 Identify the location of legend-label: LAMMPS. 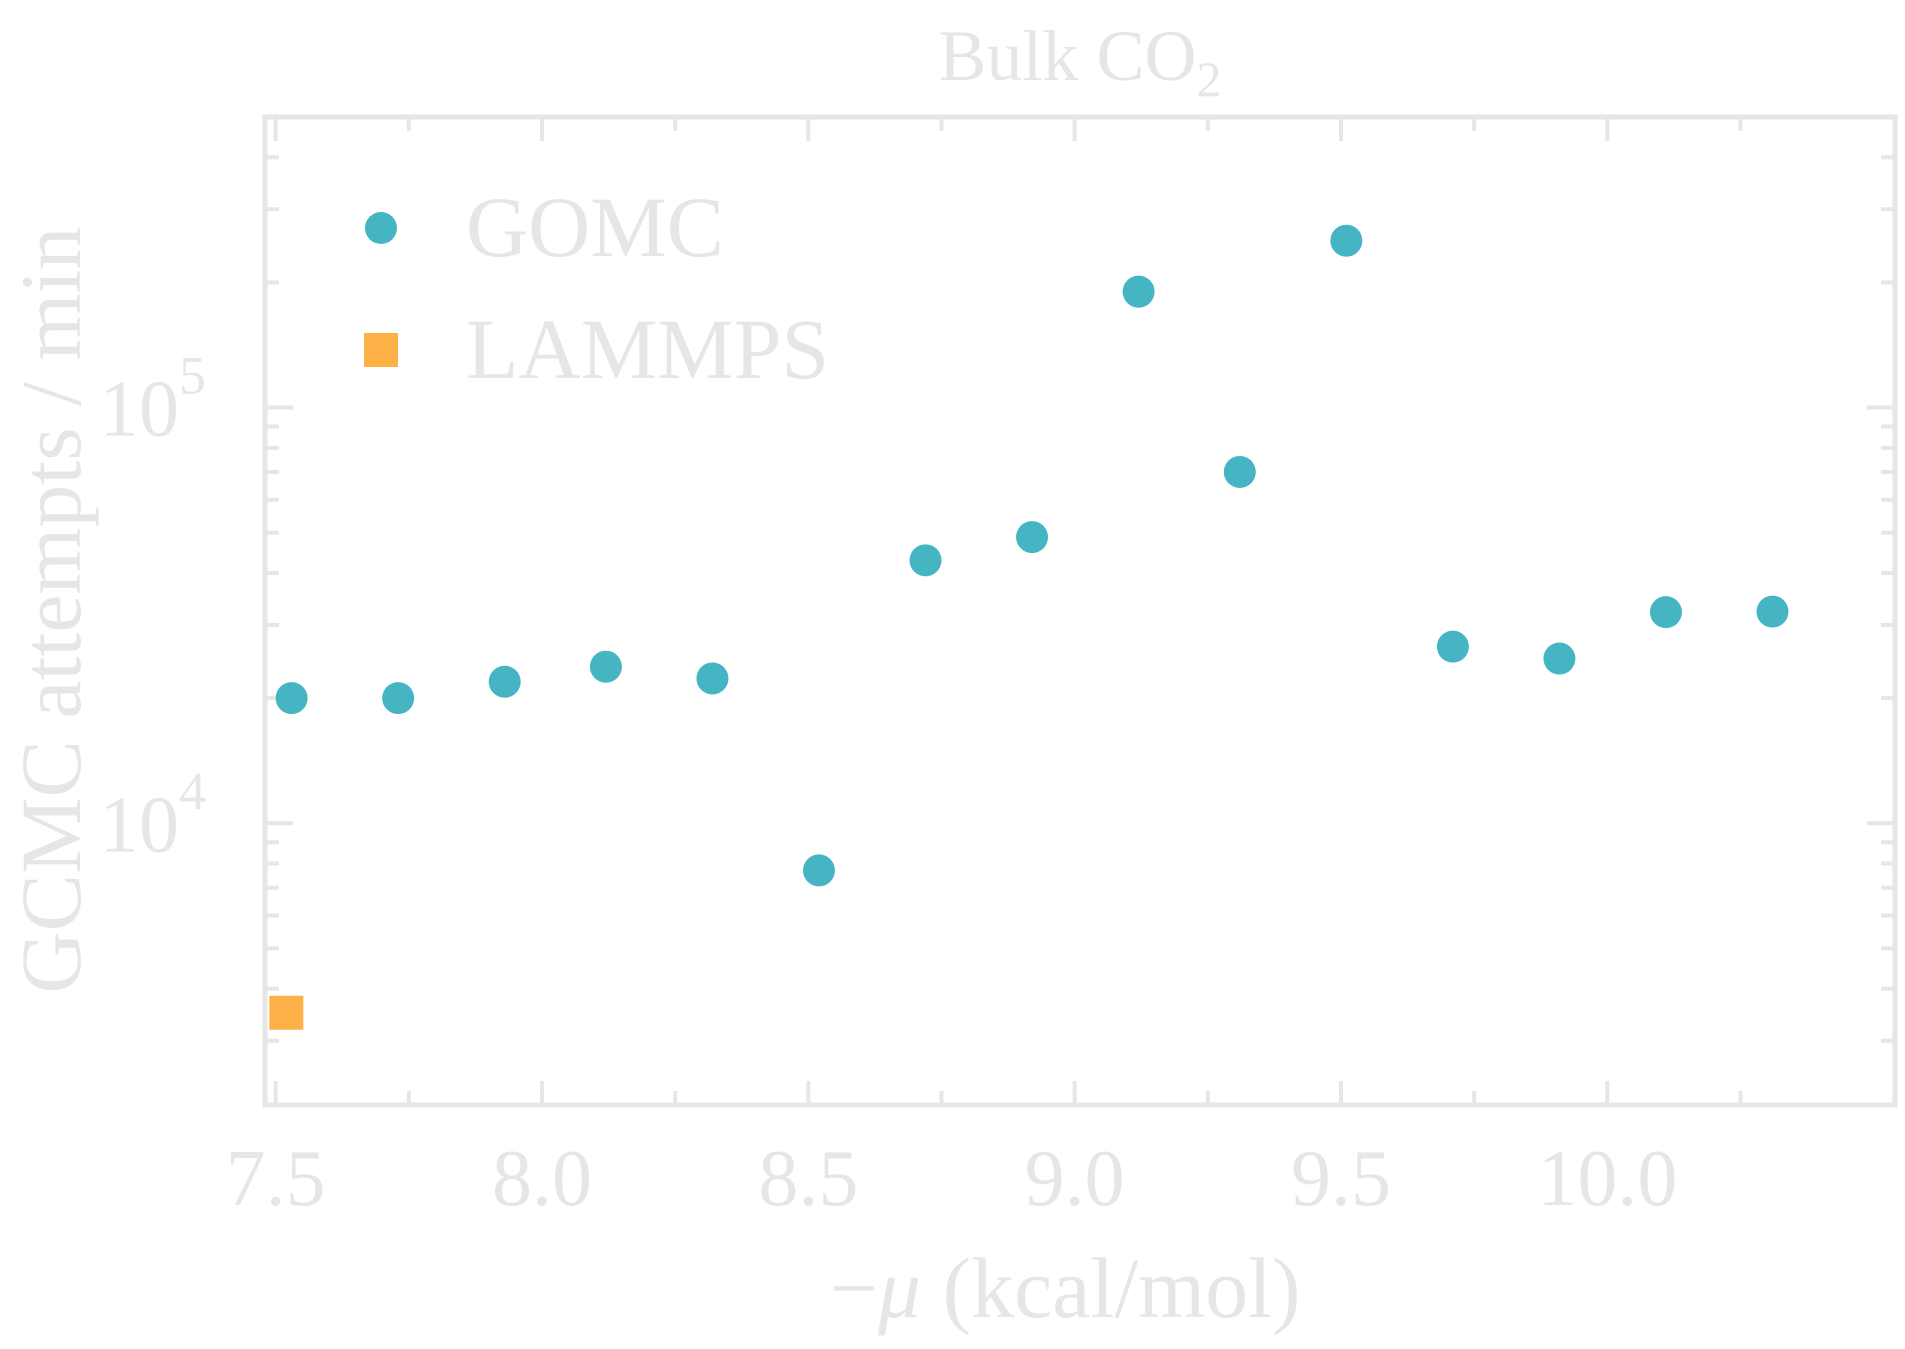
(647, 349).